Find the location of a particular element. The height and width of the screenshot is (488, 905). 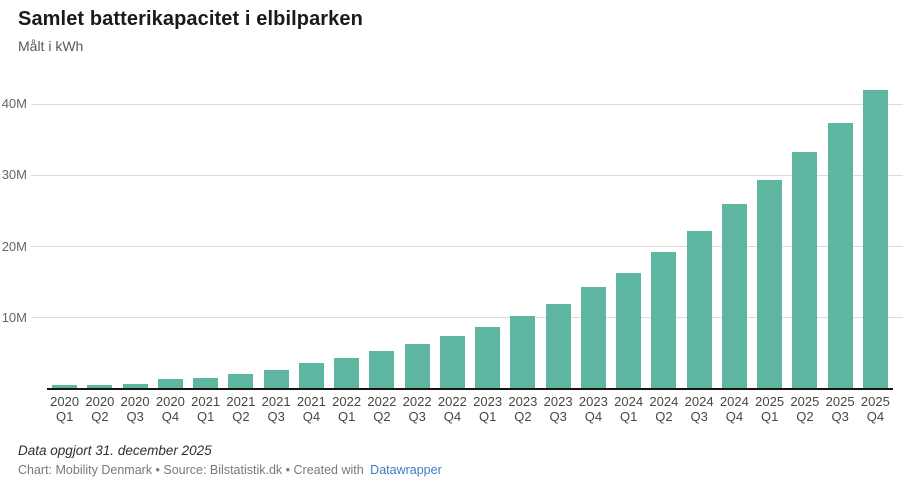

bar-2023-q2 is located at coordinates (523, 352).